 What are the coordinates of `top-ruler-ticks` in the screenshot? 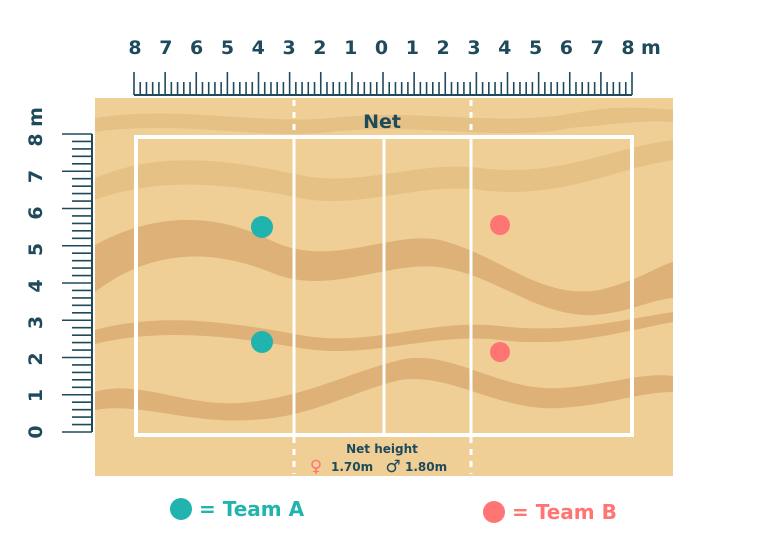 It's located at (383, 83).